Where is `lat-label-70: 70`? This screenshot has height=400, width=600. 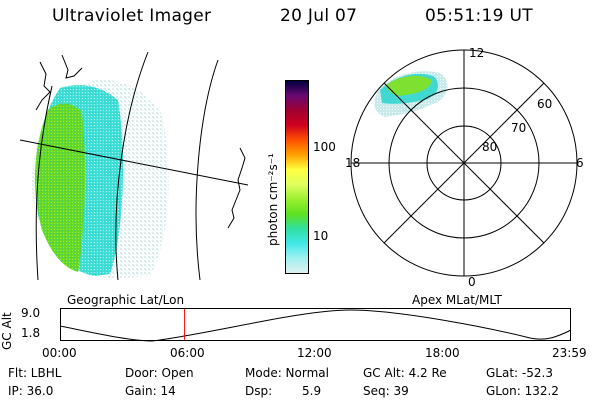 lat-label-70: 70 is located at coordinates (519, 128).